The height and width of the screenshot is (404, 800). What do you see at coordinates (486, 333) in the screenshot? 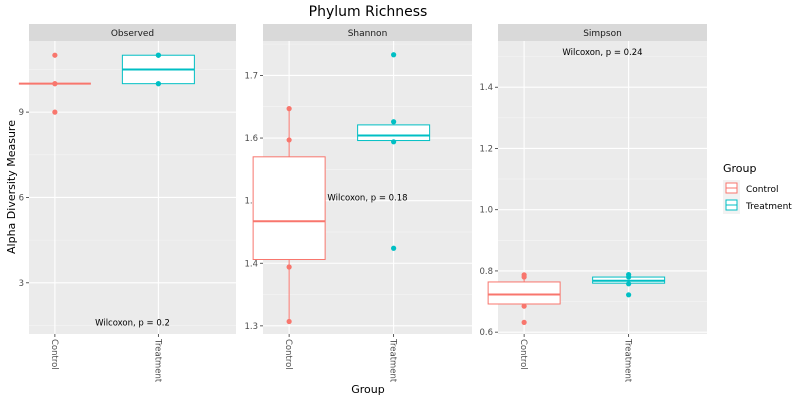
I see `y-tick-label: 0.6` at bounding box center [486, 333].